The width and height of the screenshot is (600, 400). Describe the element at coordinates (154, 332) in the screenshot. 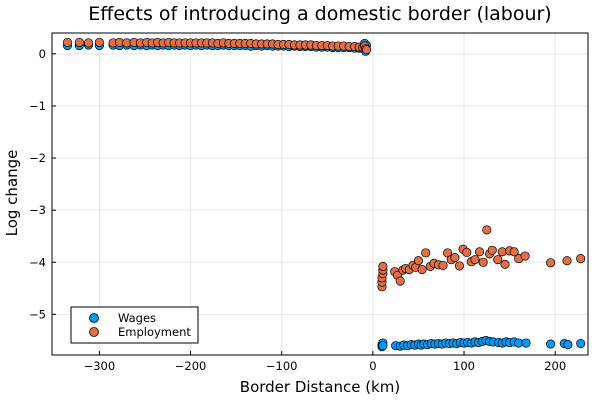

I see `legend-label-employment: Employment` at that location.